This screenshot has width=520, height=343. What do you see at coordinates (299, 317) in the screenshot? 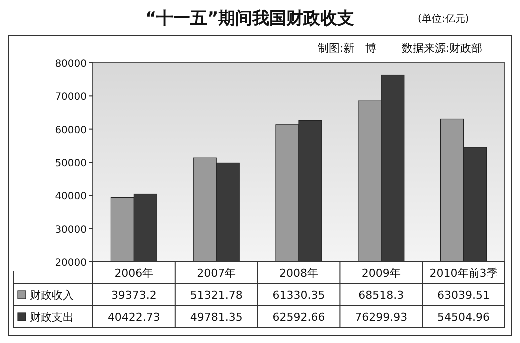
I see `data-label: 62592.66` at bounding box center [299, 317].